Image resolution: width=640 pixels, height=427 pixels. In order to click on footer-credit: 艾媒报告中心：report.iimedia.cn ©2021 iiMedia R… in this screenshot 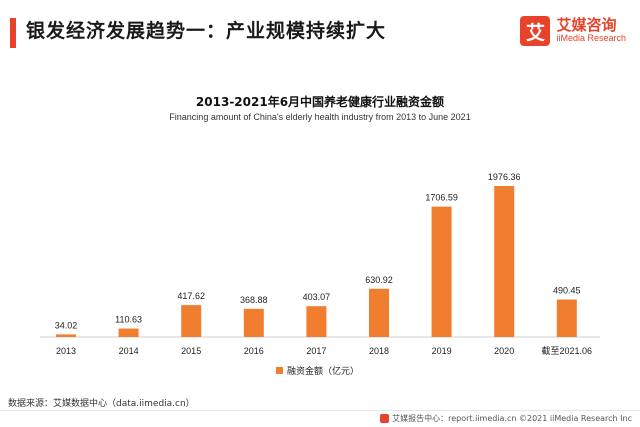, I will do `click(506, 418)`.